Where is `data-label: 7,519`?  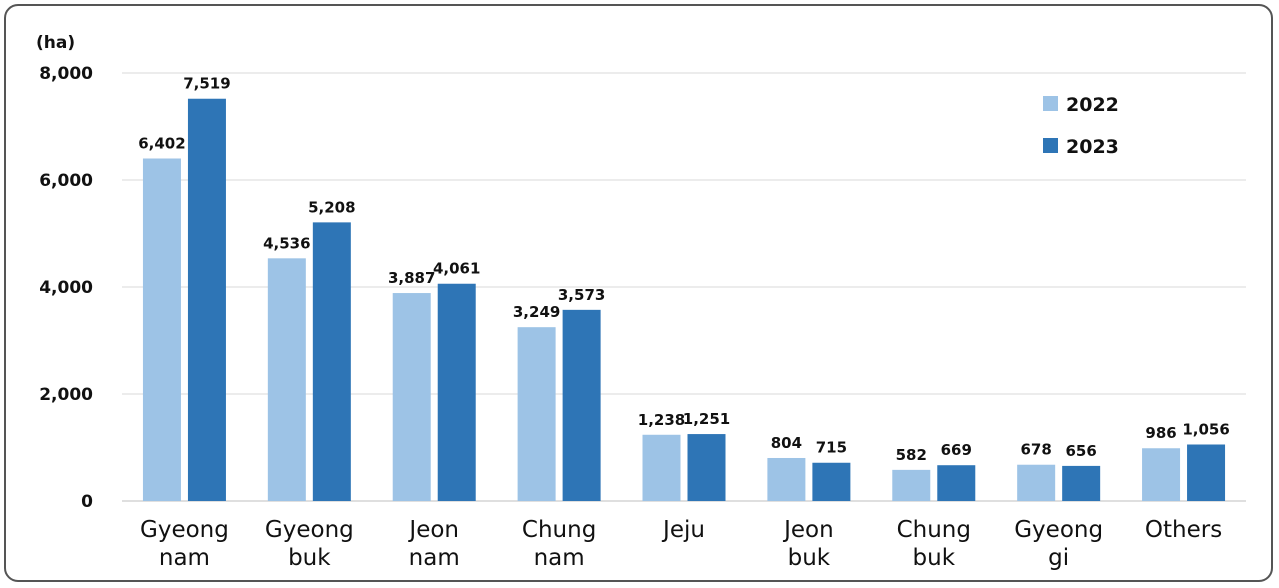 data-label: 7,519 is located at coordinates (206, 84).